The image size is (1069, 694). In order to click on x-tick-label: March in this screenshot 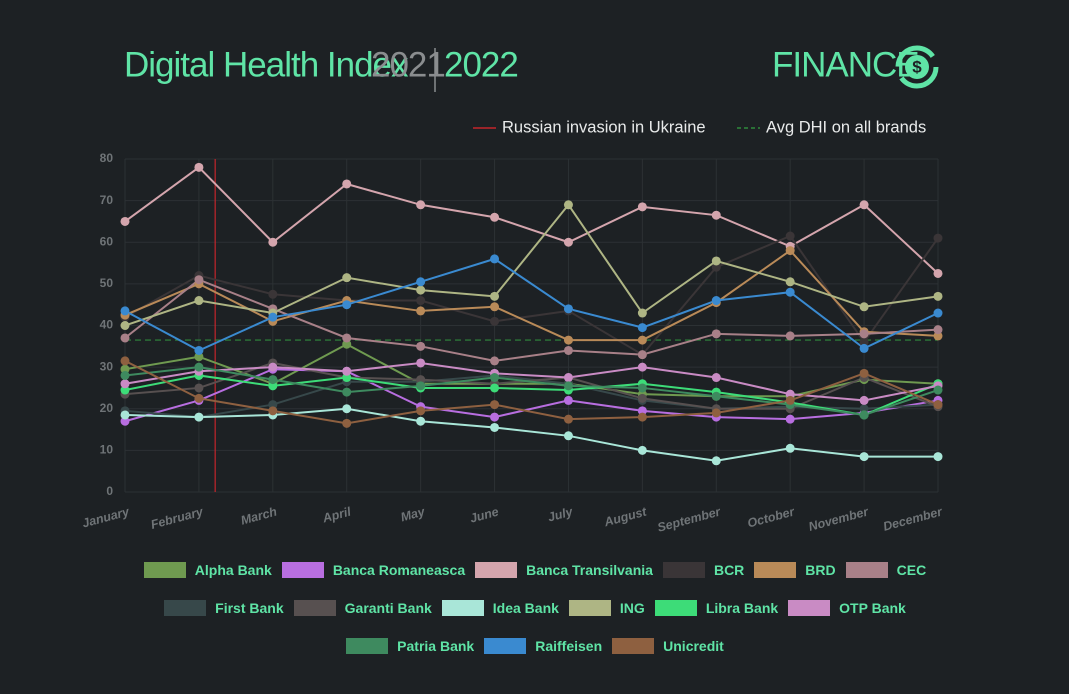, I will do `click(259, 515)`.